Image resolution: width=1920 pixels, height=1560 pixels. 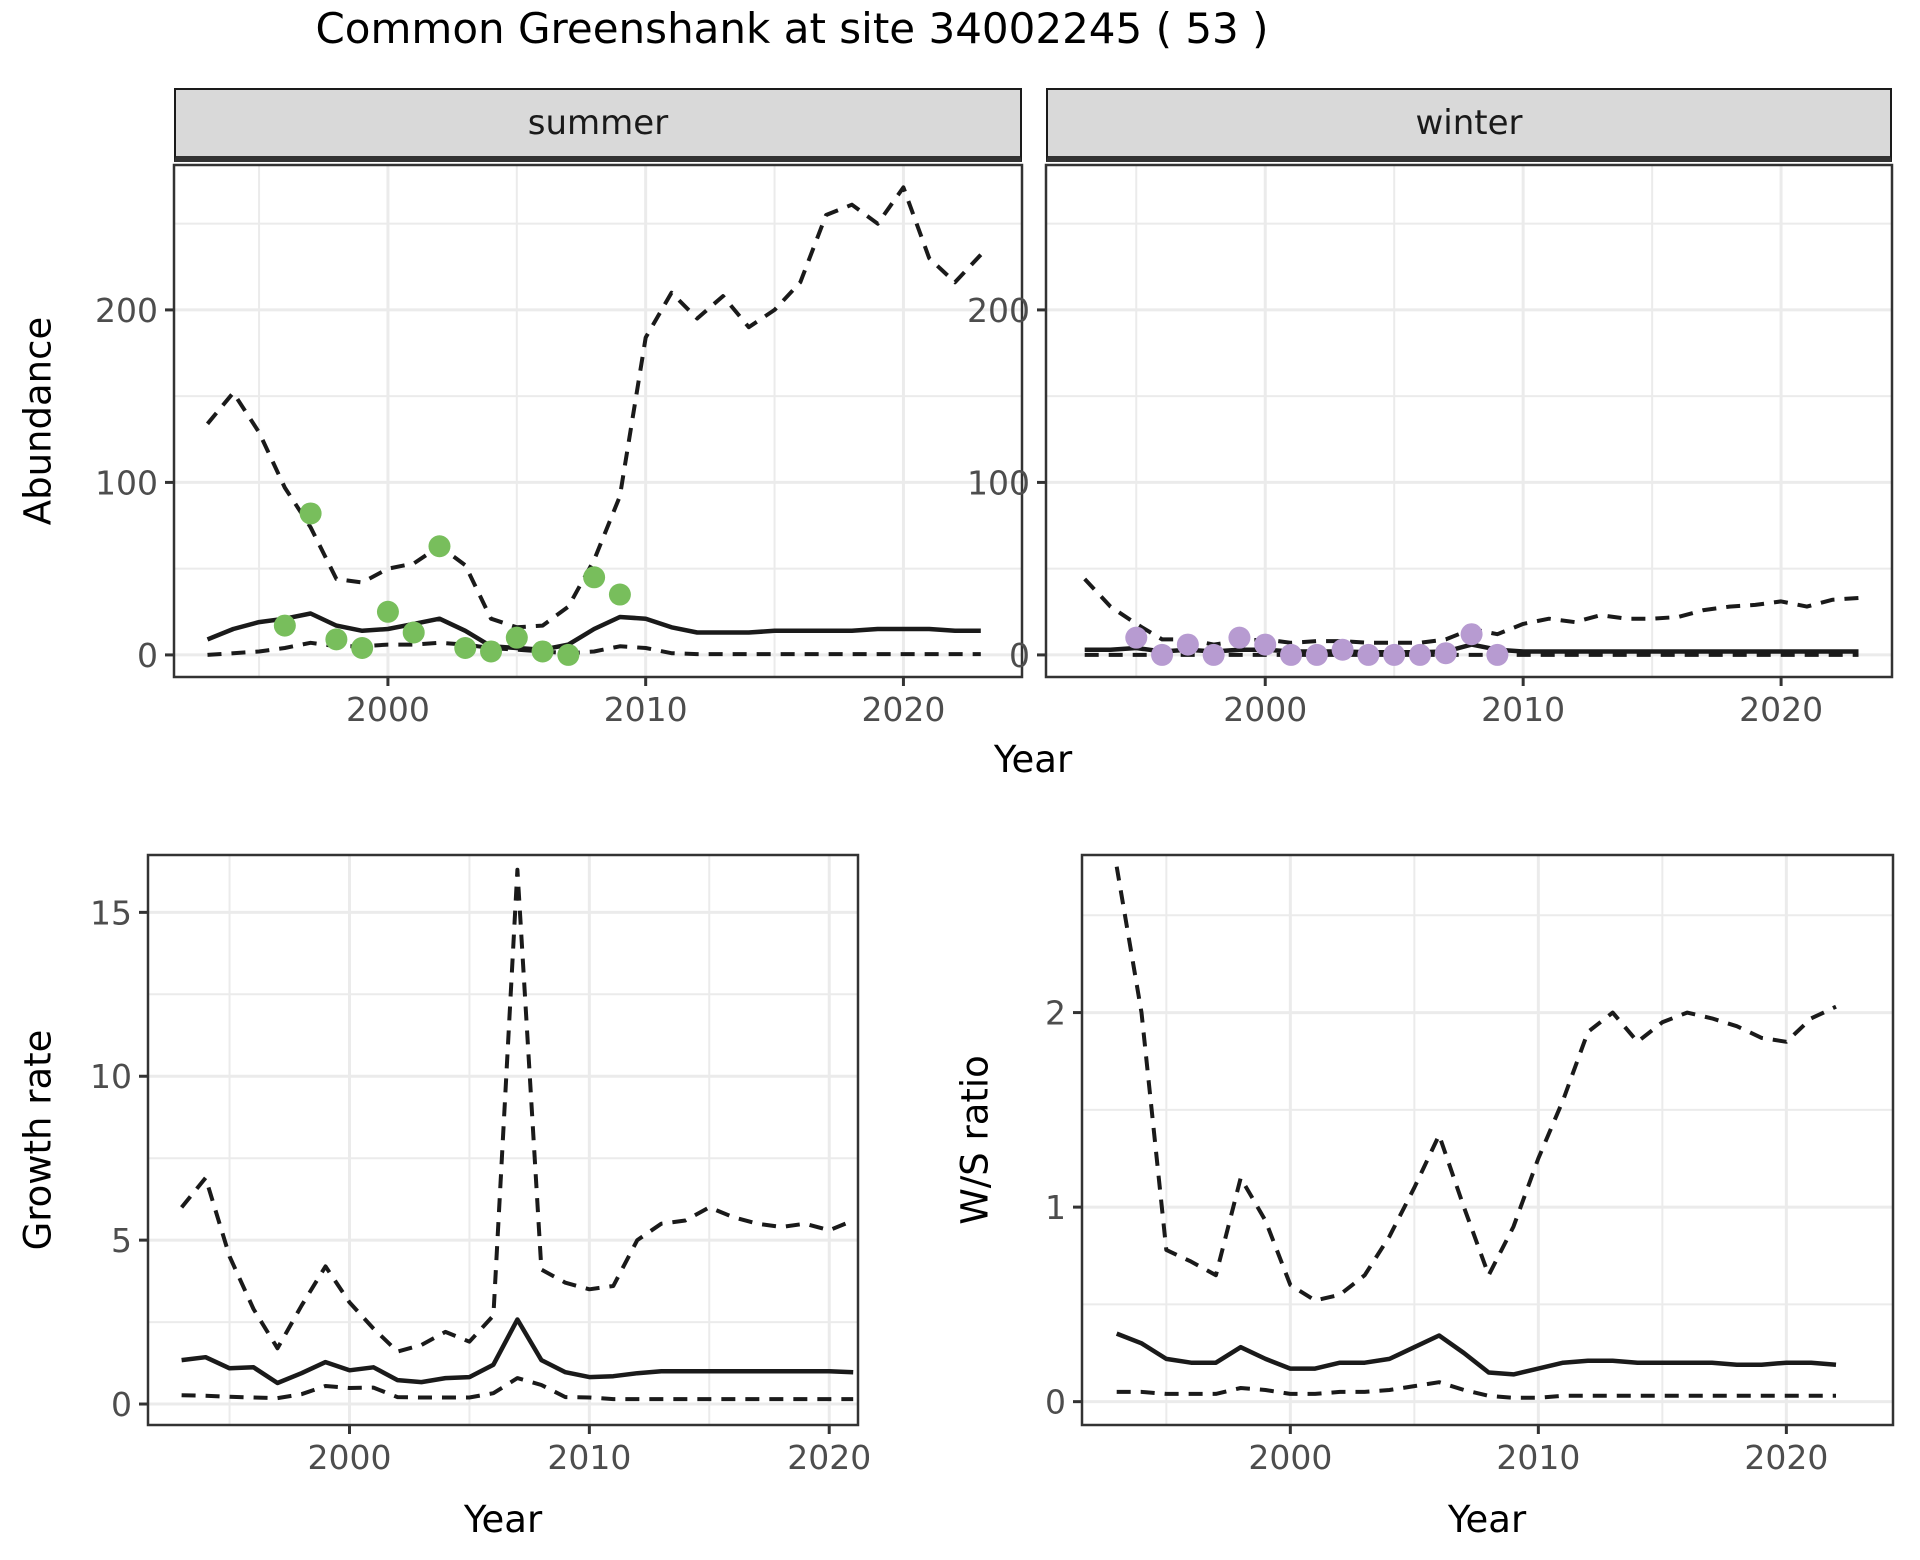 I want to click on facet-label-summer: summer, so click(x=598, y=123).